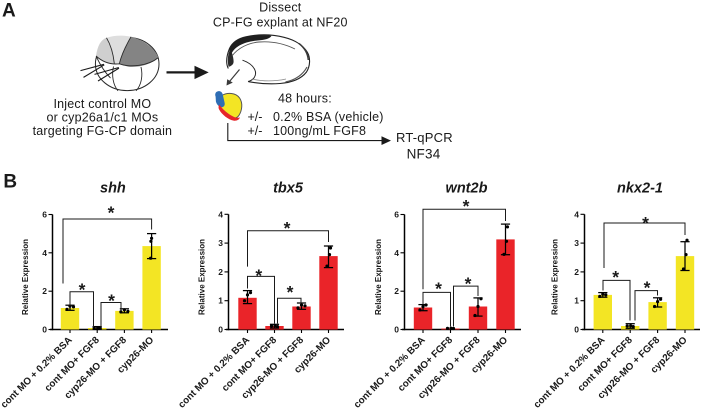 This screenshot has width=704, height=410. Describe the element at coordinates (10, 181) in the screenshot. I see `svg-text: B` at that location.